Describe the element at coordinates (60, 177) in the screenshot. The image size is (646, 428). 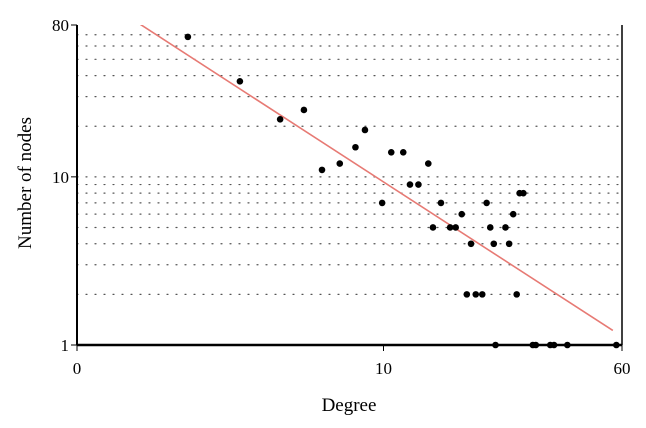
I see `y-tick-label: 10` at that location.